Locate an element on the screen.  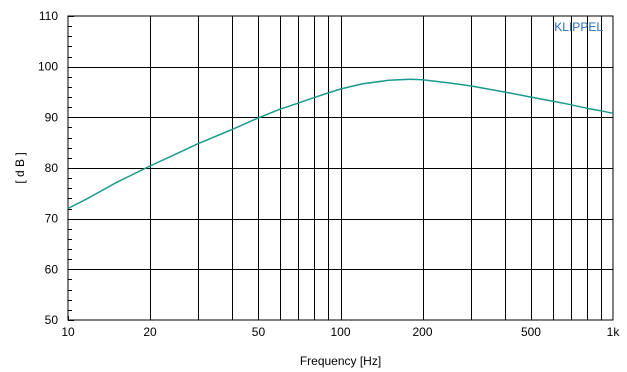
x-axis-title: Frequency [Hz] is located at coordinates (340, 361).